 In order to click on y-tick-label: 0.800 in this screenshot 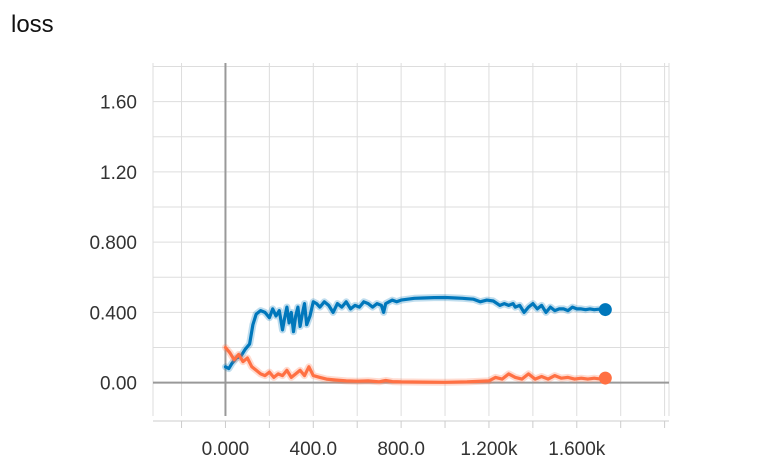, I will do `click(113, 243)`.